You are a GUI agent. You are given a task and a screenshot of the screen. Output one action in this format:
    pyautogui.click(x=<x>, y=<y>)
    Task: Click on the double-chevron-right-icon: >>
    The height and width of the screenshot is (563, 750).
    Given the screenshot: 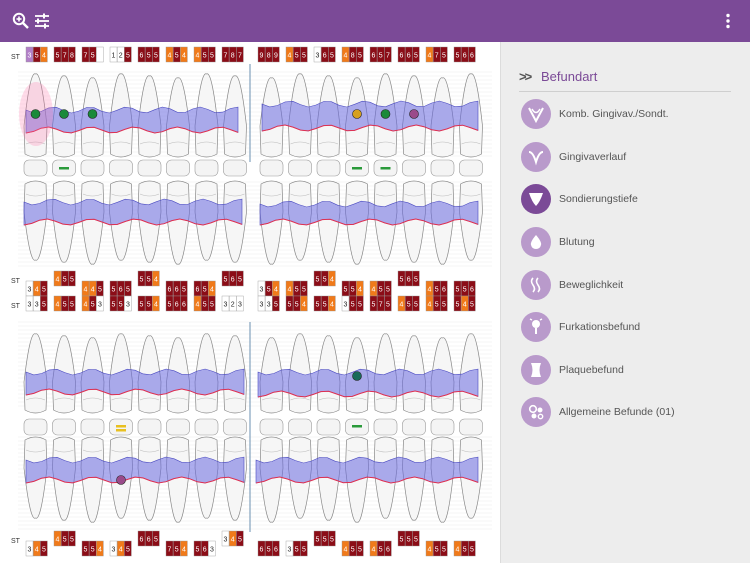 What is the action you would take?
    pyautogui.click(x=525, y=76)
    